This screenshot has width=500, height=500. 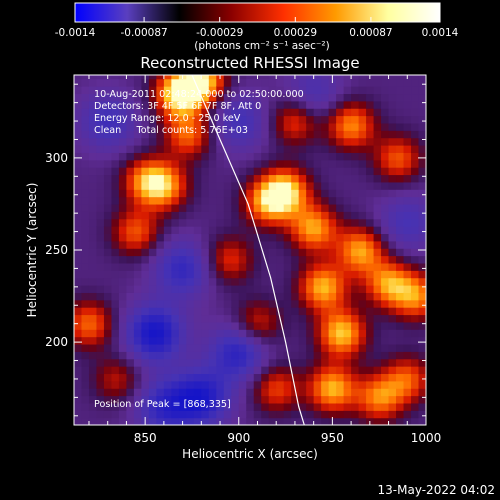 What do you see at coordinates (162, 404) in the screenshot?
I see `peak-position-label: Position of Peak = [868,335]` at bounding box center [162, 404].